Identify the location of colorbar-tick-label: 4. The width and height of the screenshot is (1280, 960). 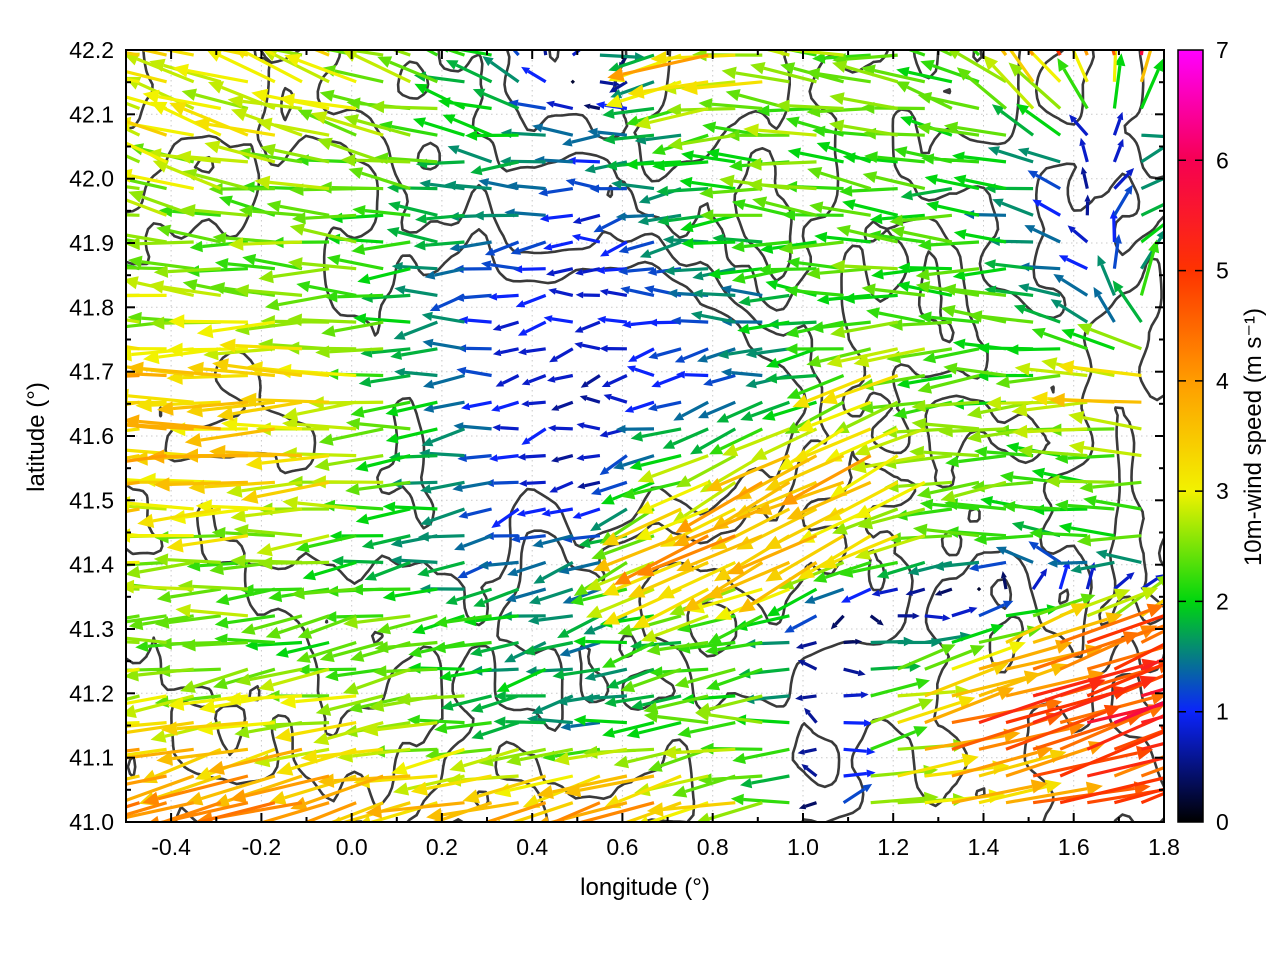
(1222, 381).